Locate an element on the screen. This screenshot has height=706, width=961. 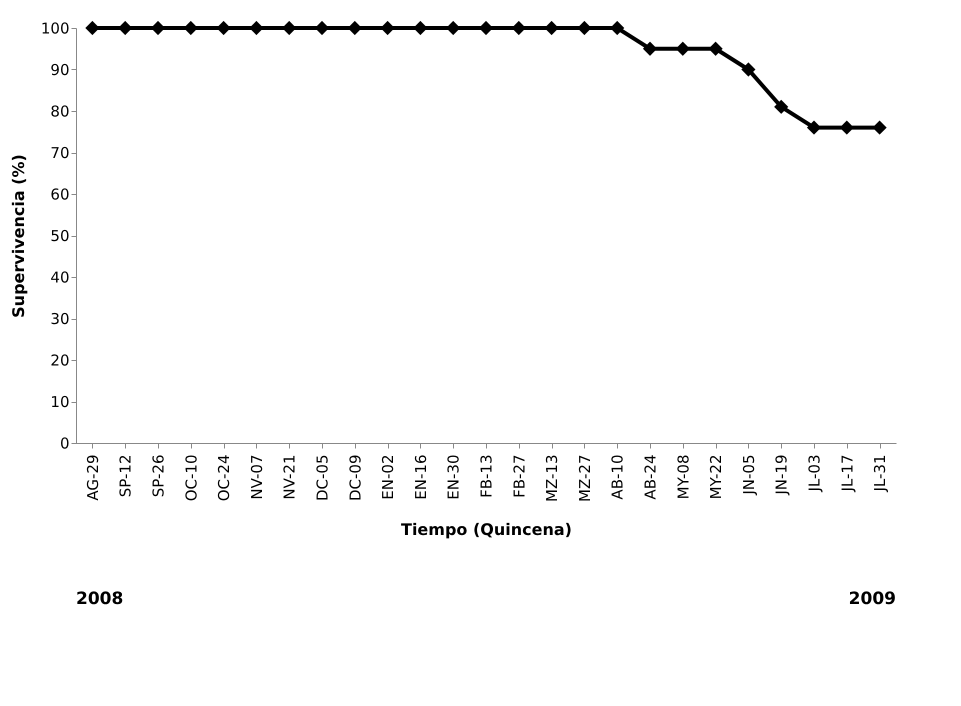
x-tick-label: NV-07 is located at coordinates (257, 477).